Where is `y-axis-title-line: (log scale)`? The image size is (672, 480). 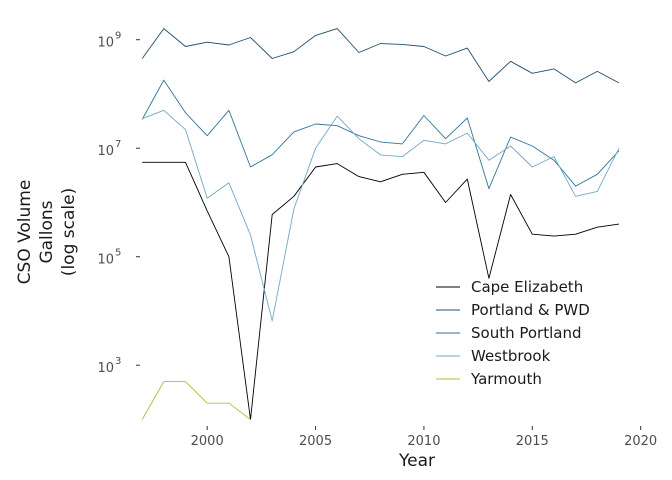 y-axis-title-line: (log scale) is located at coordinates (69, 232).